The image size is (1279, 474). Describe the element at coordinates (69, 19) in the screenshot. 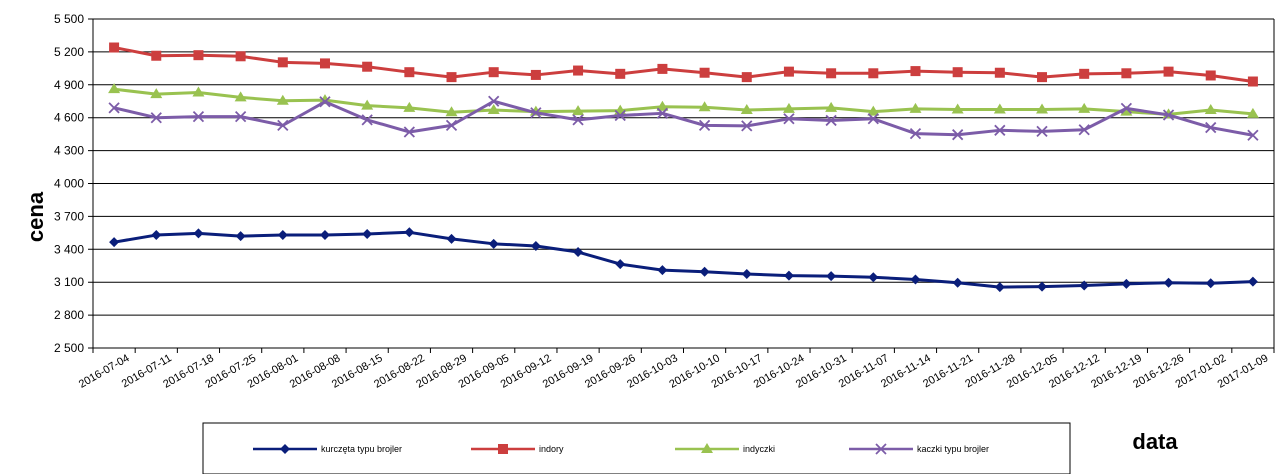

I see `y-tick-label: 5 500` at that location.